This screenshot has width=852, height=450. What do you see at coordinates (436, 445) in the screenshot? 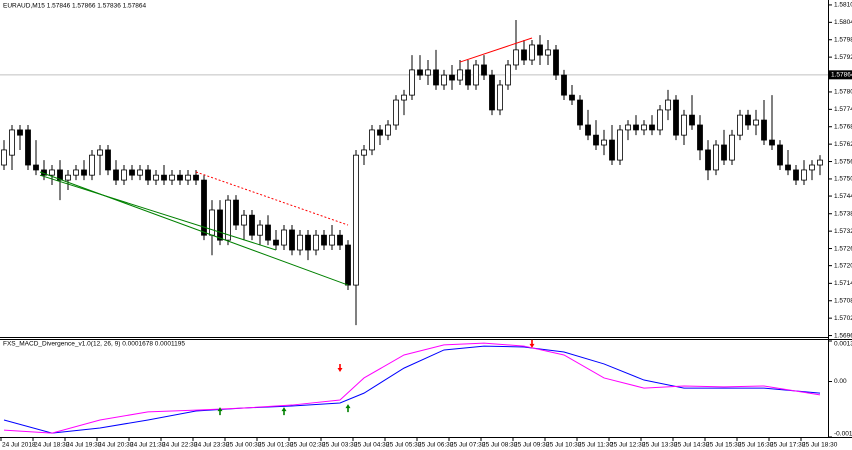
I see `x-tick-label: 25 Jul 06:30` at bounding box center [436, 445].